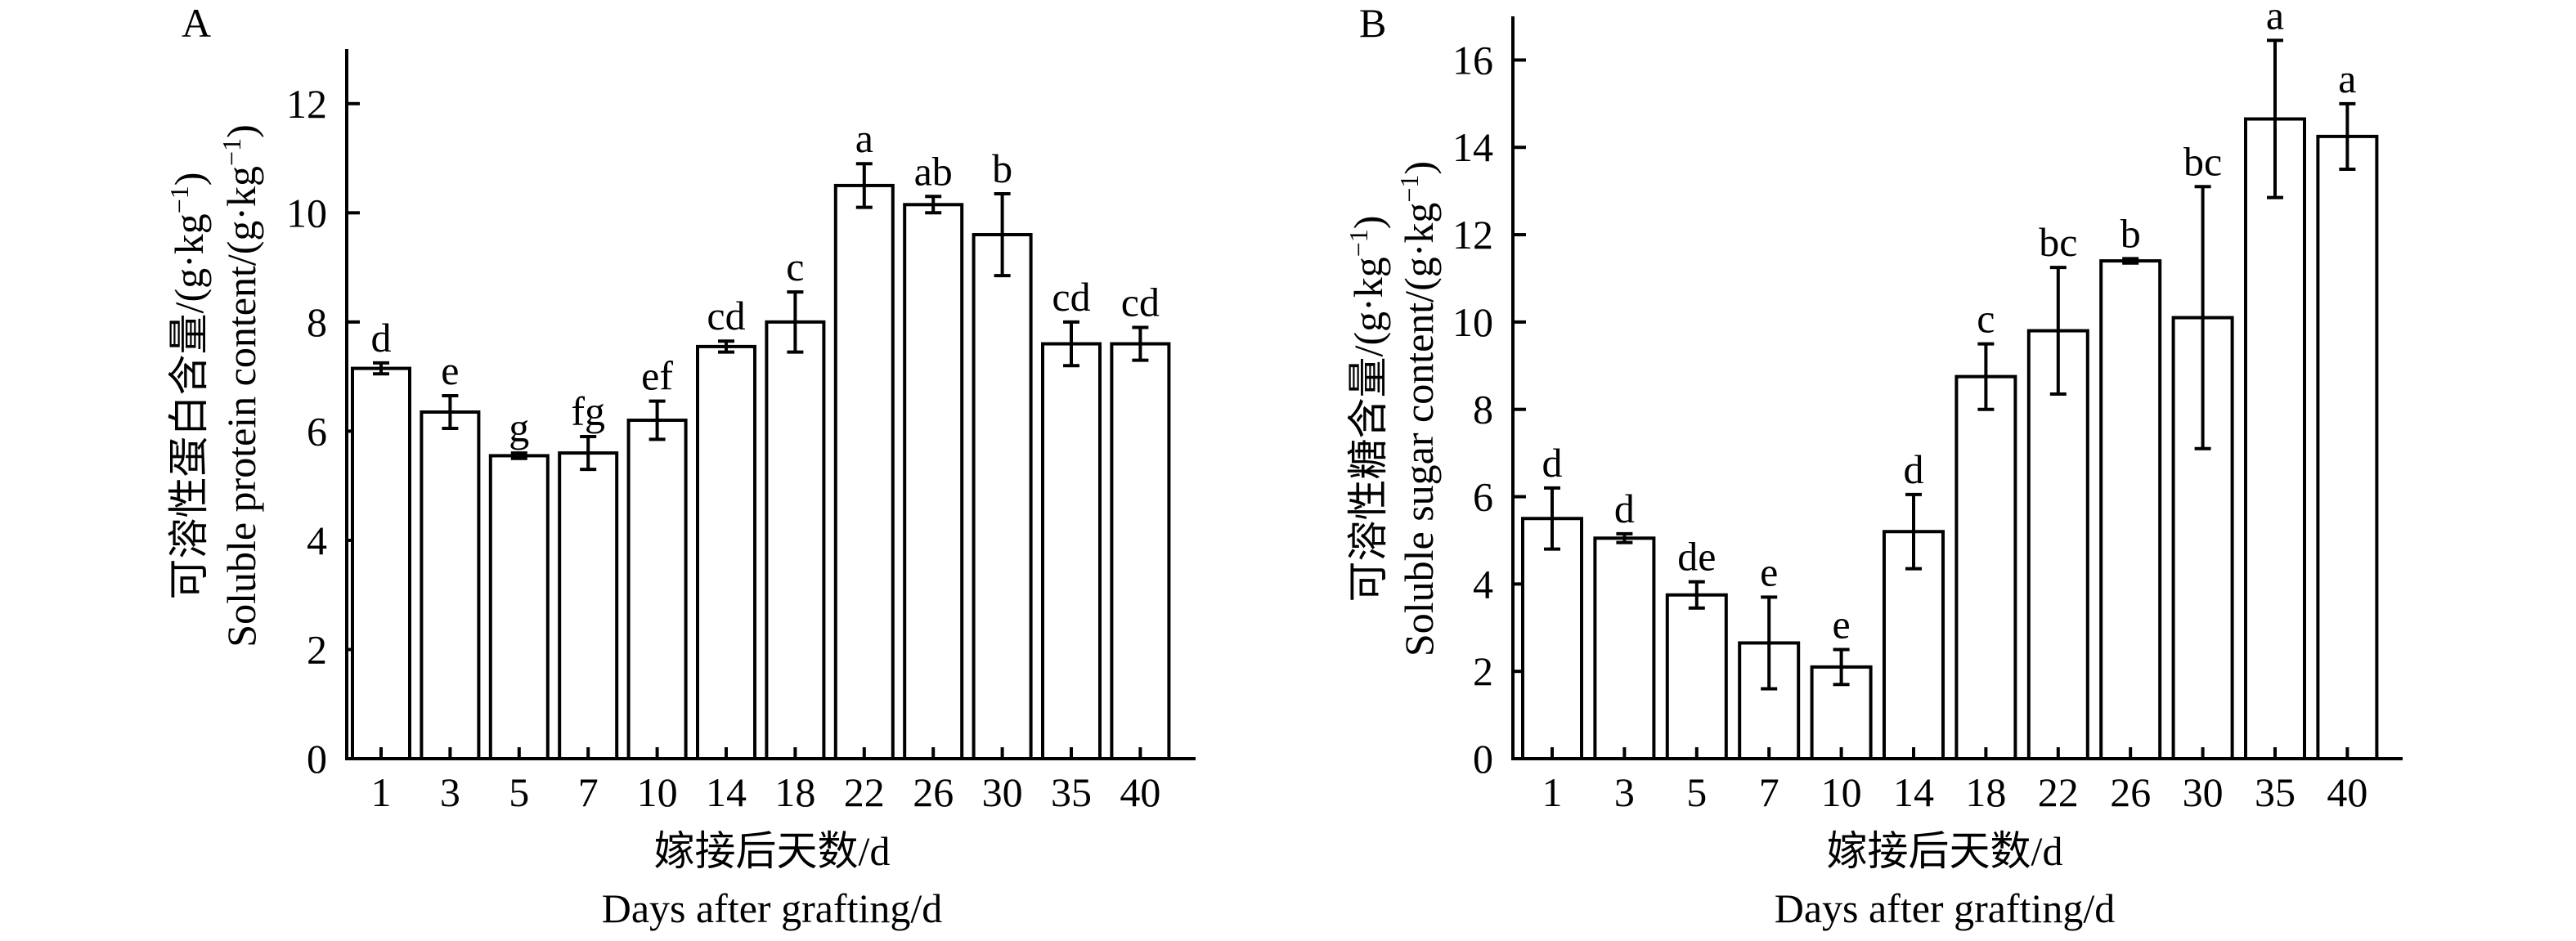 Image resolution: width=2576 pixels, height=941 pixels. I want to click on panel-b-x-tick-label: 35, so click(2275, 792).